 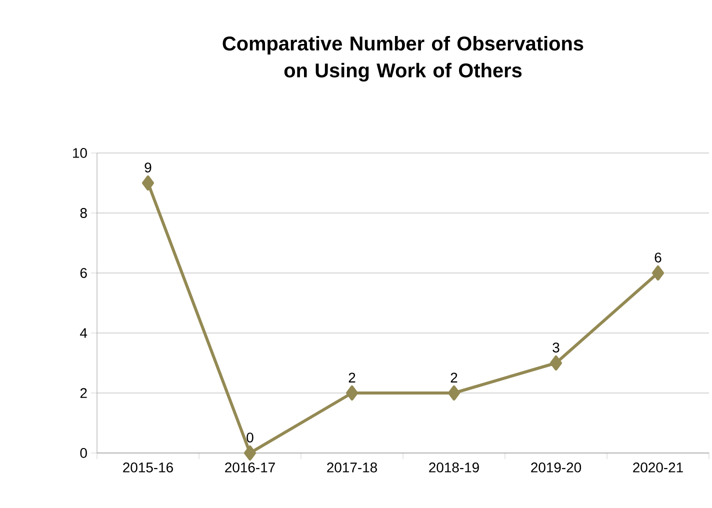 I want to click on x-tick-label: 2016-17, so click(x=250, y=467).